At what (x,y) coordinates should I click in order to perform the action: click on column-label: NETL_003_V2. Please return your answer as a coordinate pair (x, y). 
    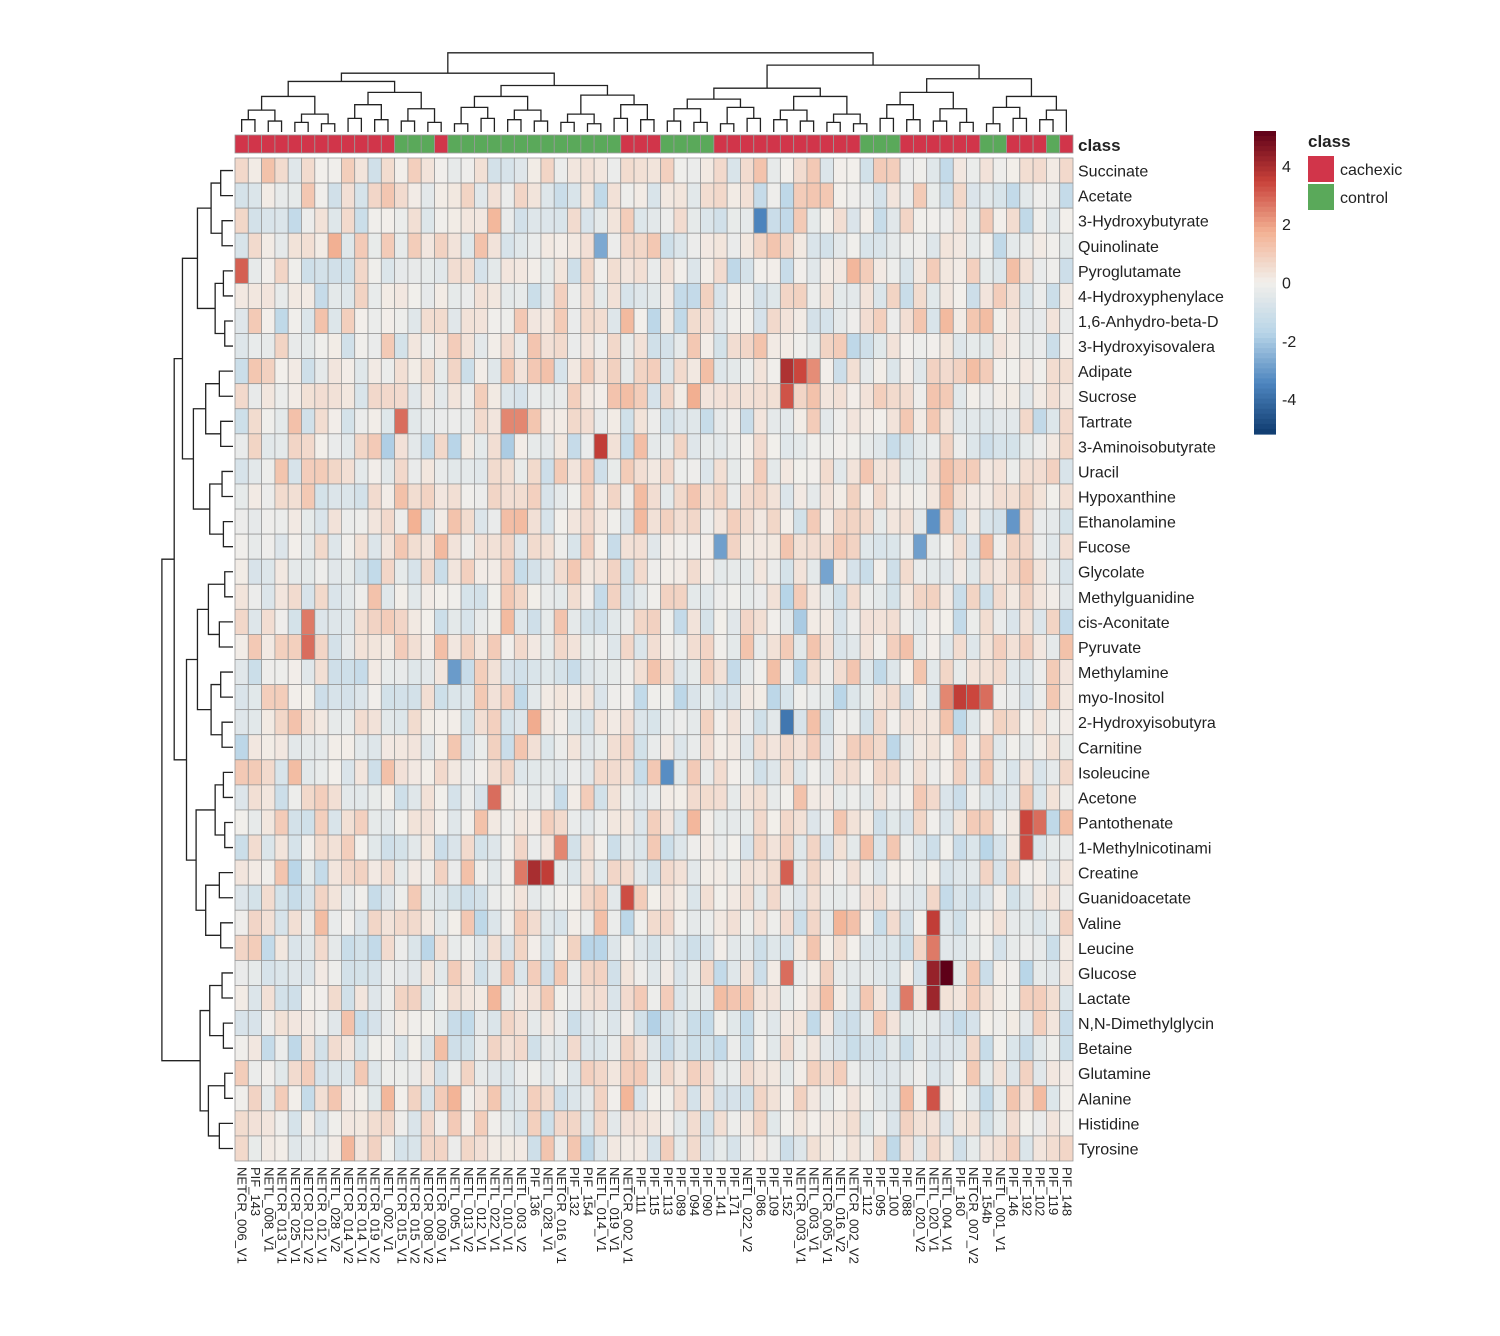
    Looking at the image, I should click on (521, 1209).